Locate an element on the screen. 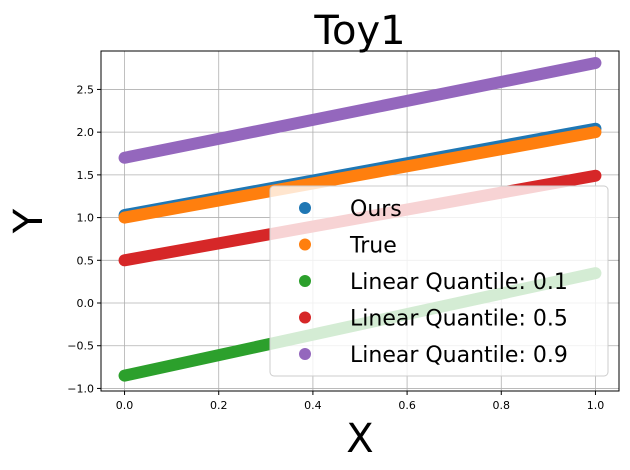  y-tick-label: 2.5 is located at coordinates (86, 89).